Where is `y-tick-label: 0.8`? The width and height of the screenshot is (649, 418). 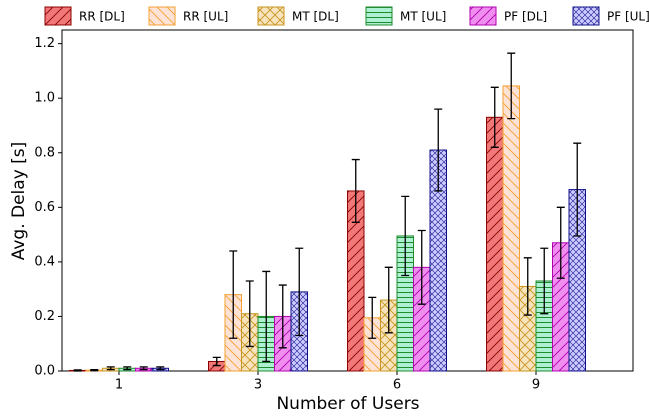
y-tick-label: 0.8 is located at coordinates (44, 152).